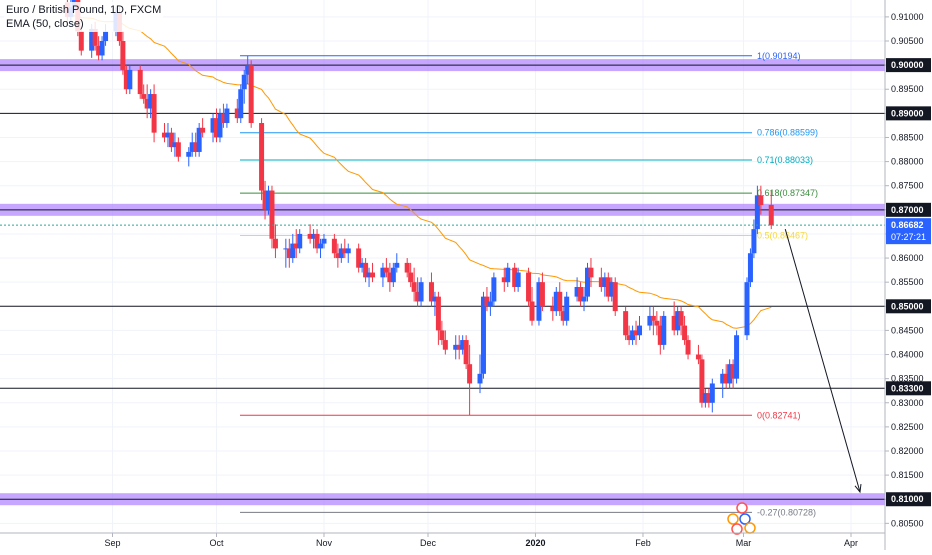 This screenshot has height=555, width=932. I want to click on time-tick-label: Apr, so click(851, 543).